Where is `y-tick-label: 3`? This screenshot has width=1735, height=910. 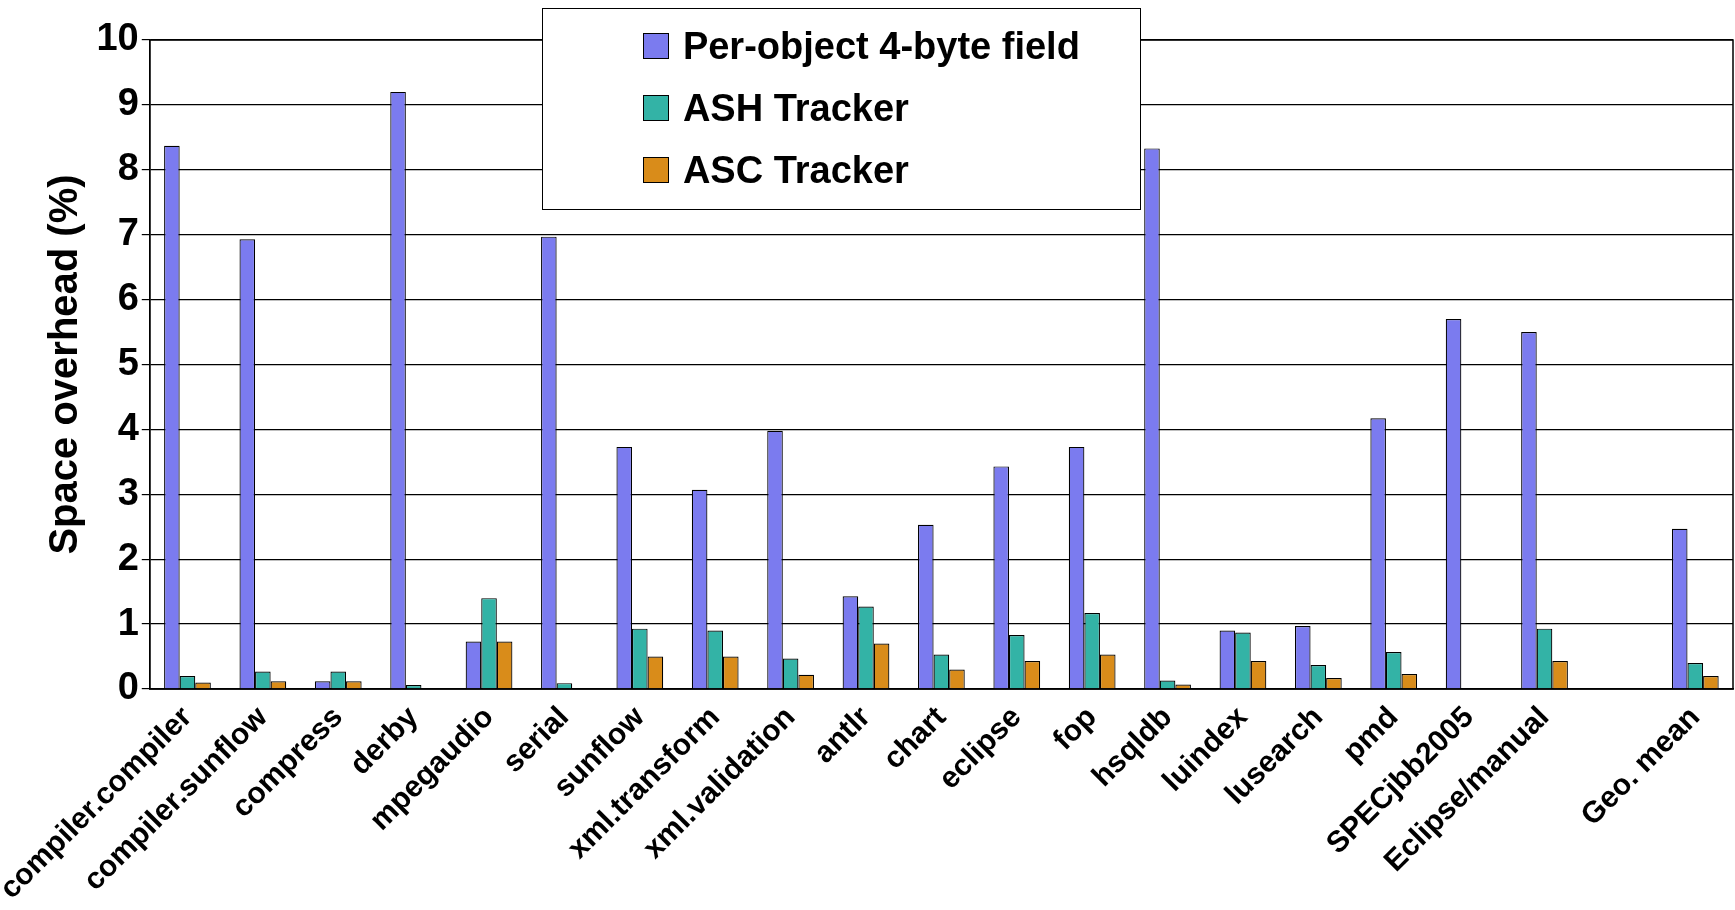 y-tick-label: 3 is located at coordinates (128, 491).